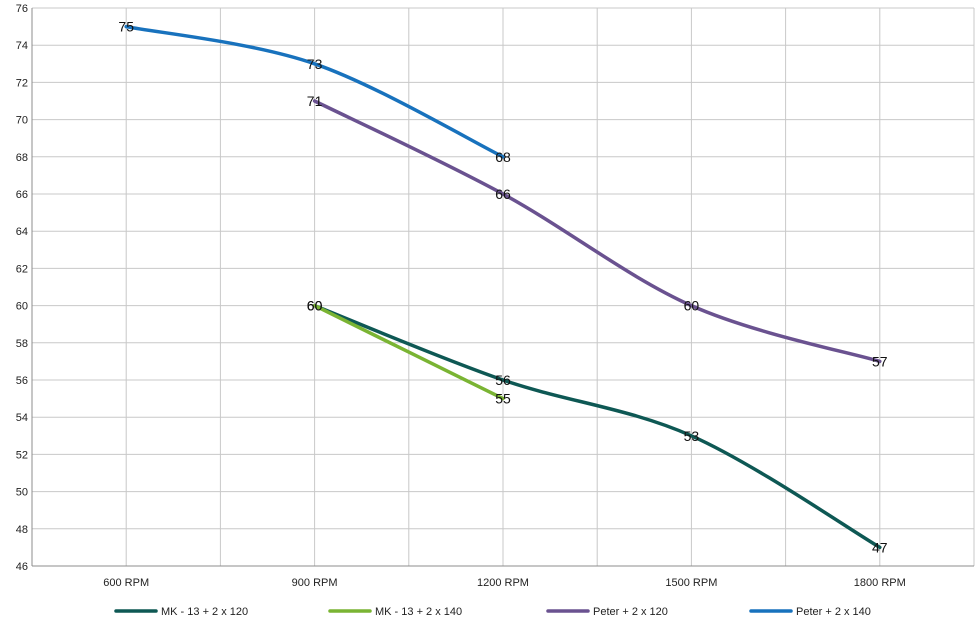 The height and width of the screenshot is (630, 980). I want to click on data-label: 53, so click(692, 436).